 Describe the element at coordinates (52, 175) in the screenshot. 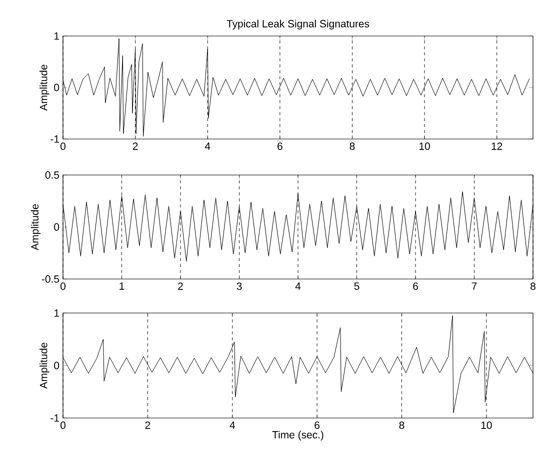

I see `y-tick-label: 0.5` at that location.